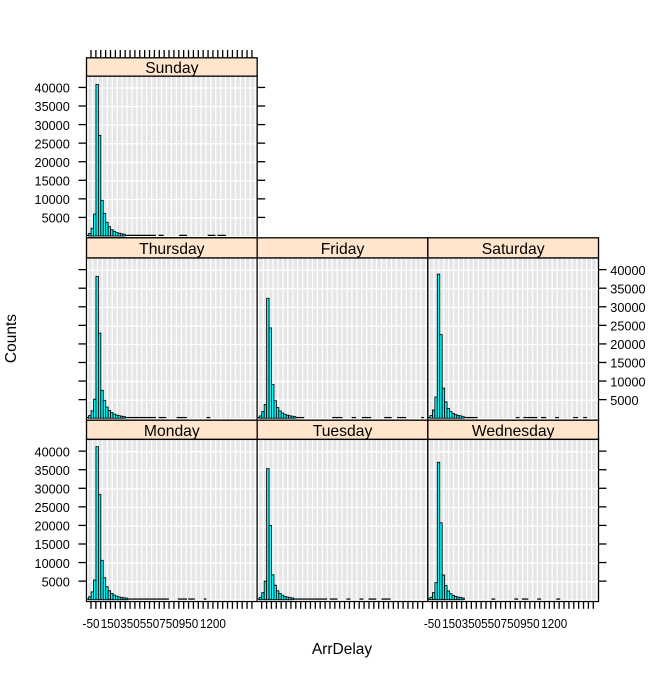 This screenshot has height=677, width=672. What do you see at coordinates (171, 68) in the screenshot?
I see `svg-text: Sunday` at bounding box center [171, 68].